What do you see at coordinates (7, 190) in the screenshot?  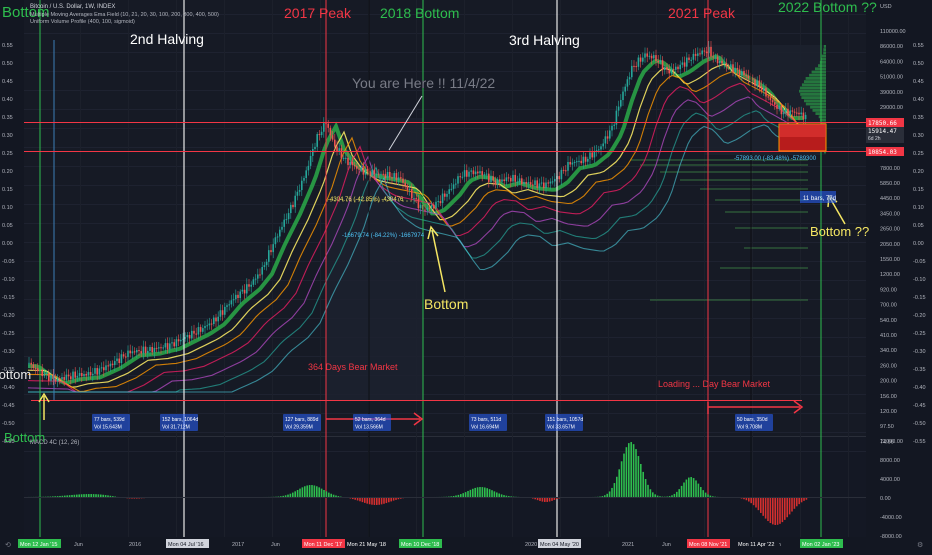 I see `left-axis-label: 0.15` at bounding box center [7, 190].